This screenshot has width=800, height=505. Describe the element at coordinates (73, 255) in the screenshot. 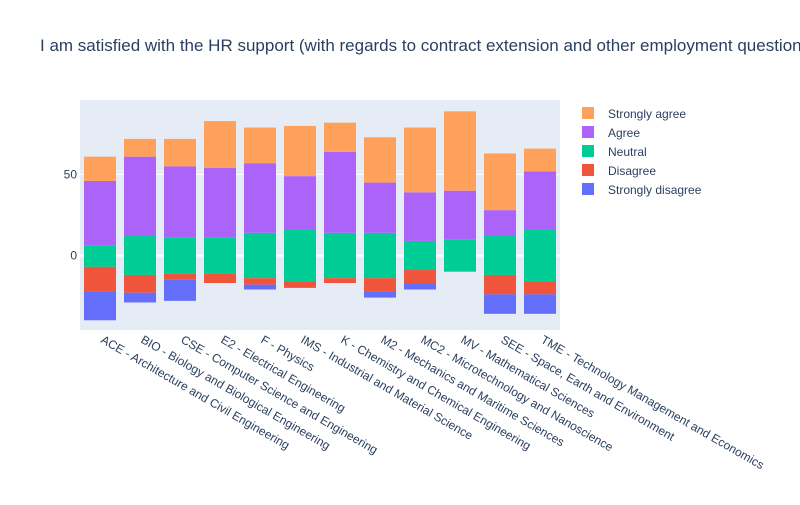

I see `y-tick-label: 0` at that location.